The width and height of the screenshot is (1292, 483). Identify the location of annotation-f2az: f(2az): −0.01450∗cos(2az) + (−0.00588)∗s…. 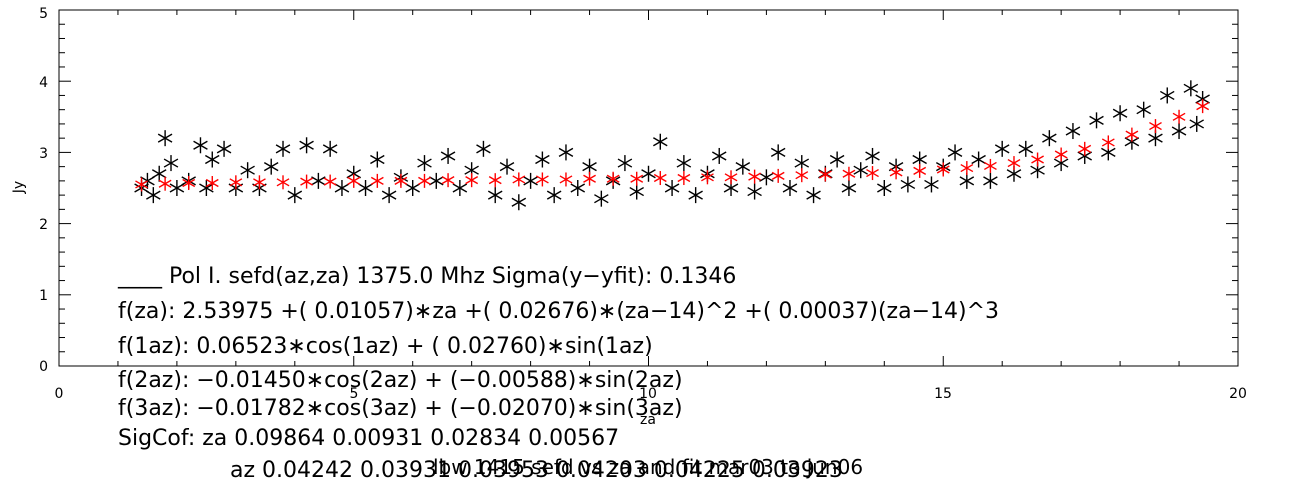
(400, 380).